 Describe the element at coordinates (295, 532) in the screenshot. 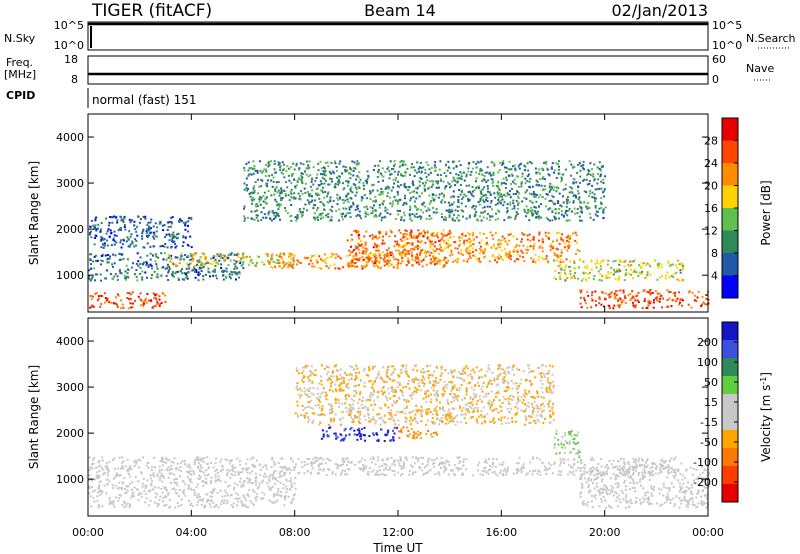

I see `x-tick-label: 08:00` at that location.